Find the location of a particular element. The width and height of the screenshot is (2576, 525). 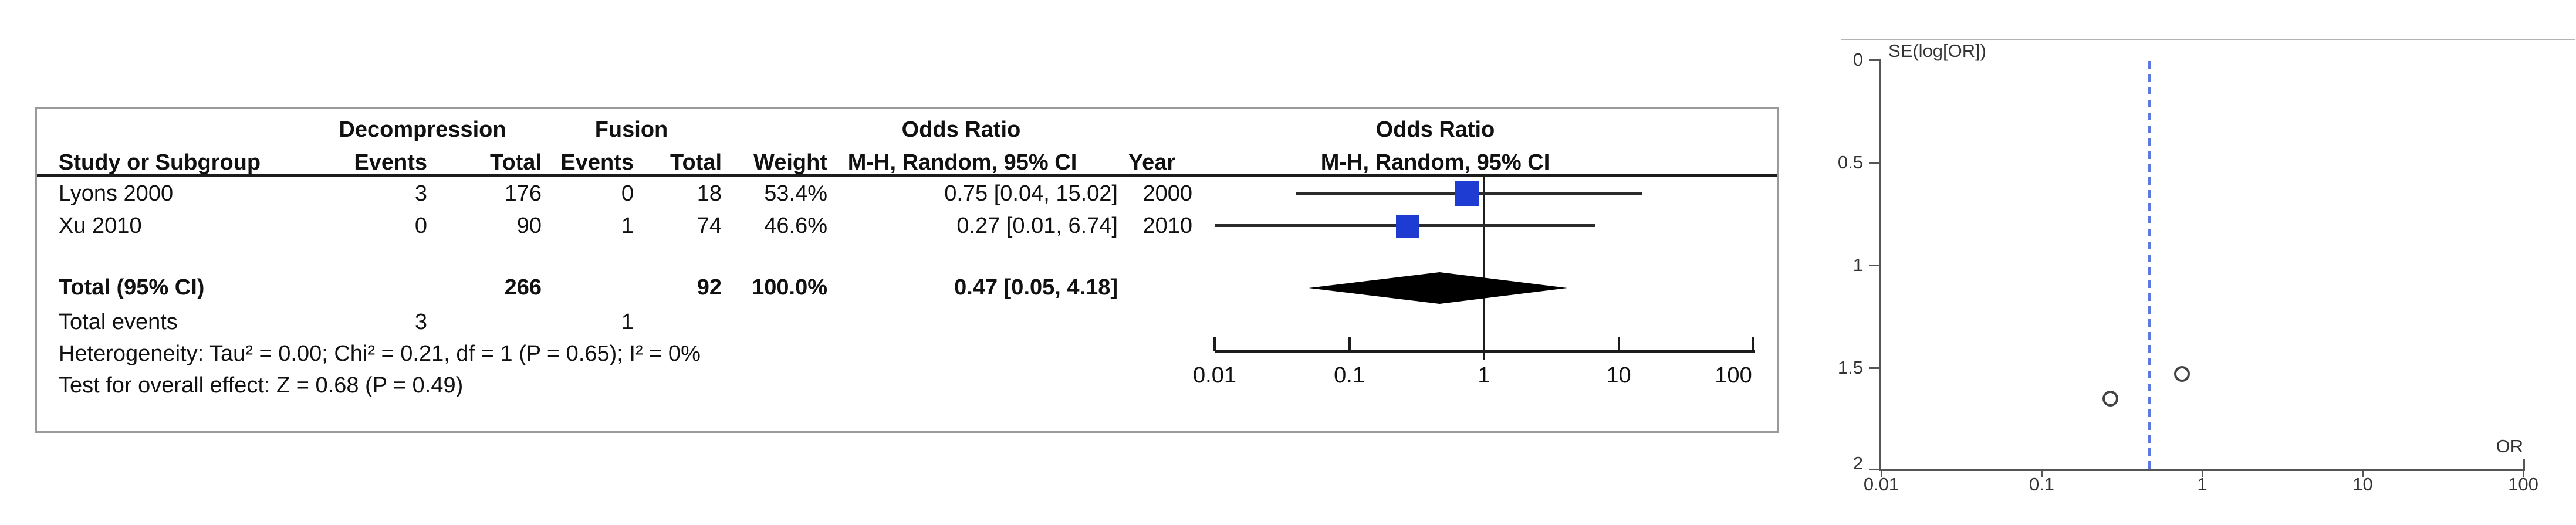

group-header-fusion: Fusion is located at coordinates (631, 129).